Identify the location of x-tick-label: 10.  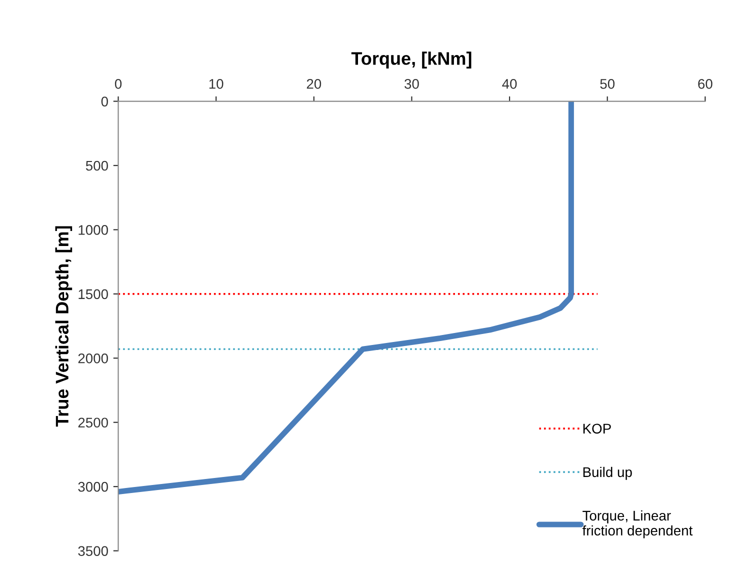
(216, 83).